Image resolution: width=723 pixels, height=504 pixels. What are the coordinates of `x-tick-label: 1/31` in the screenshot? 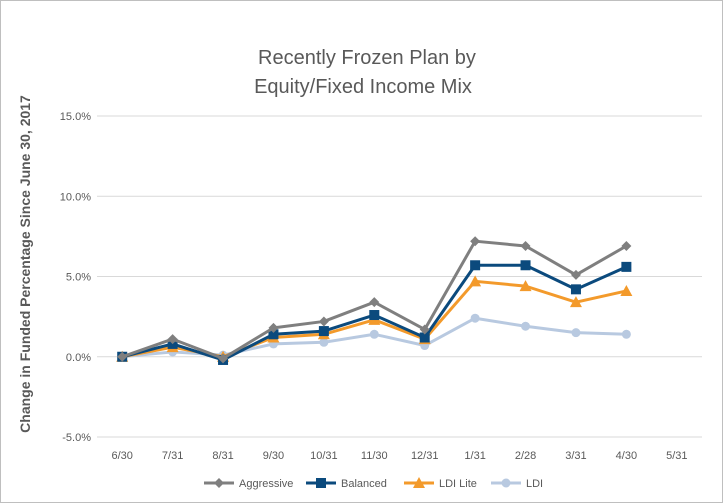 It's located at (474, 456).